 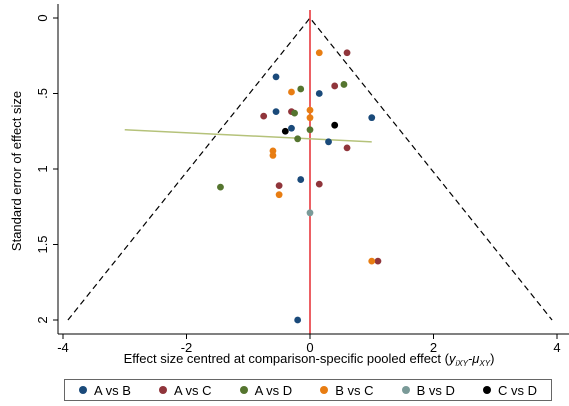 I want to click on legend-marker-a-vs-d, so click(x=243, y=390).